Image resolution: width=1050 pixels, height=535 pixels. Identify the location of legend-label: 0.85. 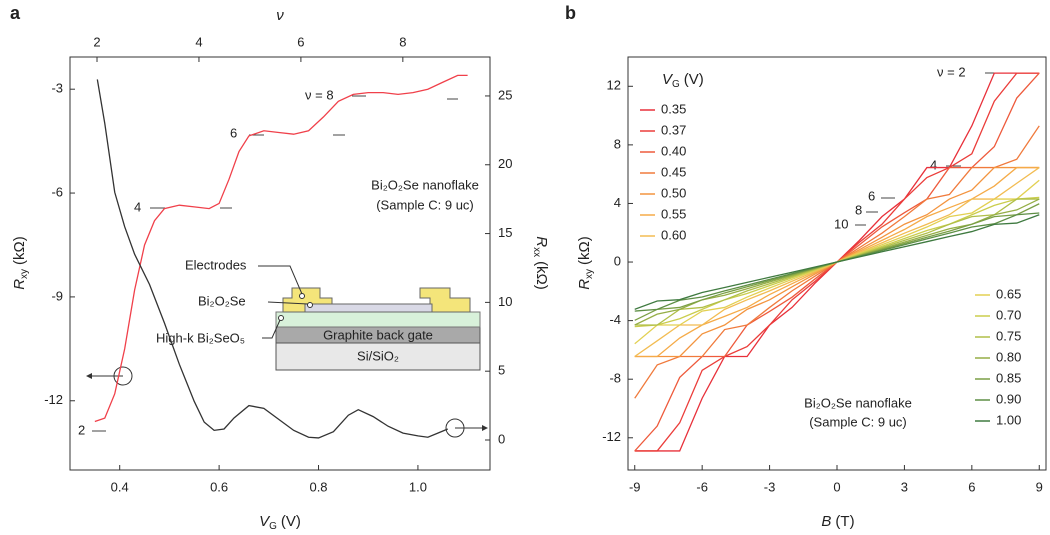
(1008, 377).